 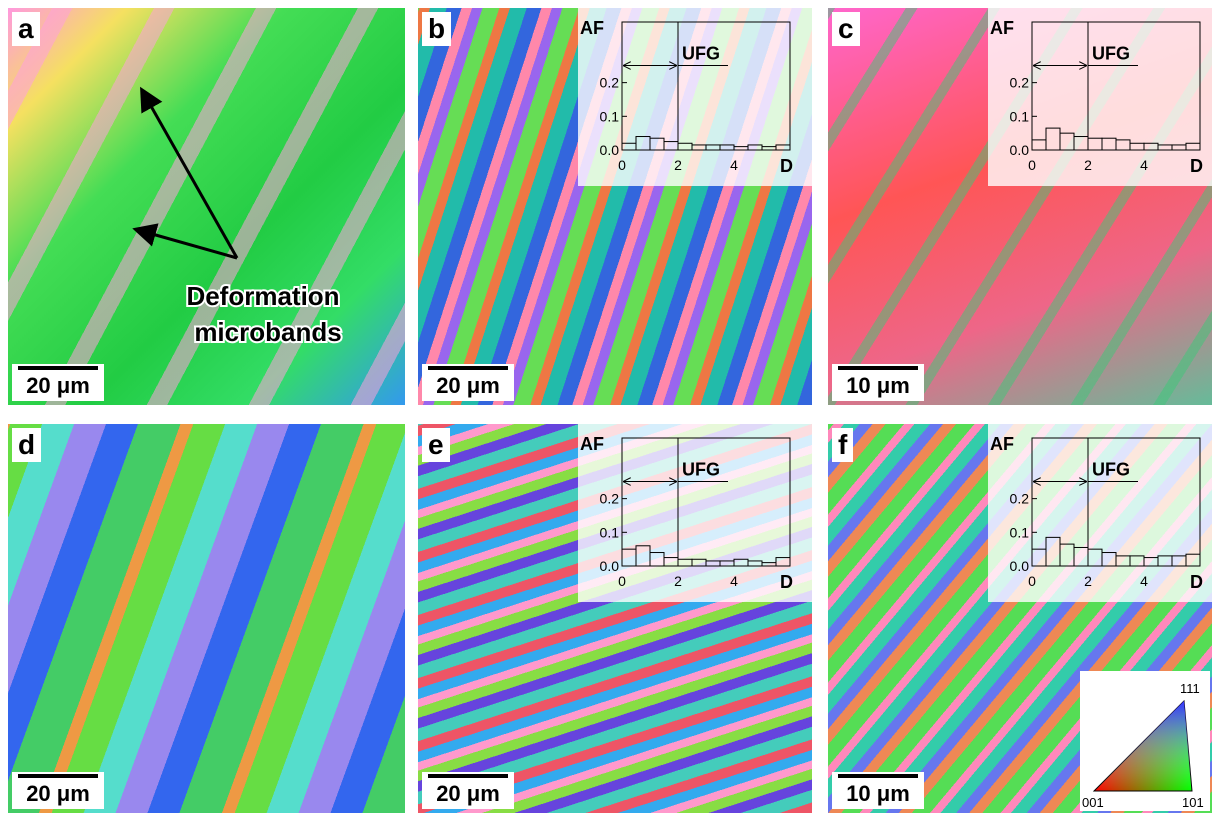 I want to click on panel-label: c, so click(x=846, y=29).